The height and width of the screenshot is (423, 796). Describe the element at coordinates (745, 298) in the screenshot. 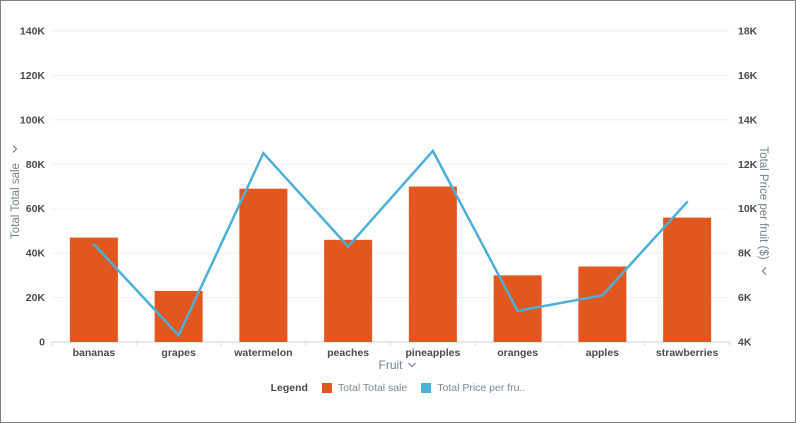

I see `right-axis-tick-label: 6K` at that location.